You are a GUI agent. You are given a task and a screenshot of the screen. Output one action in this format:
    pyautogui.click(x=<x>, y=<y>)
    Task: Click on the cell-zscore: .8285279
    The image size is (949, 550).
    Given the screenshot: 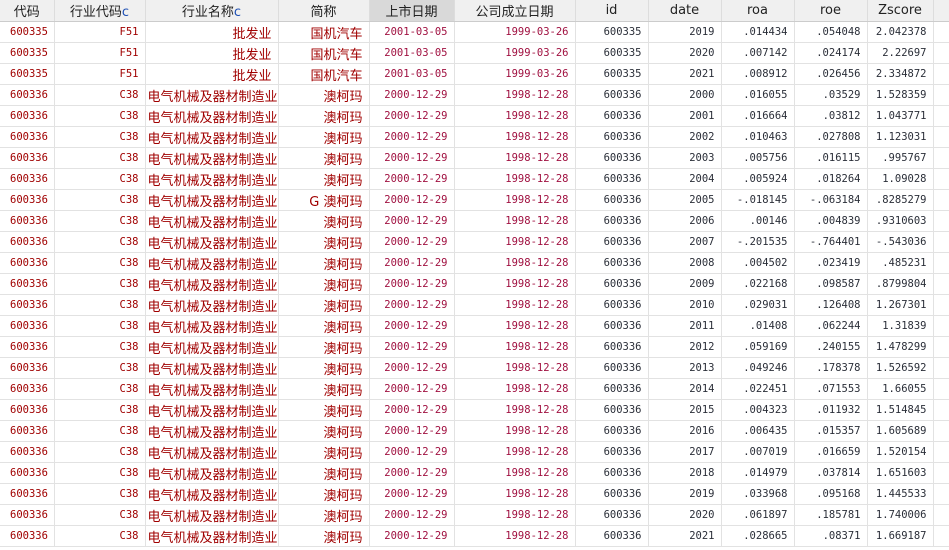 What is the action you would take?
    pyautogui.click(x=900, y=200)
    